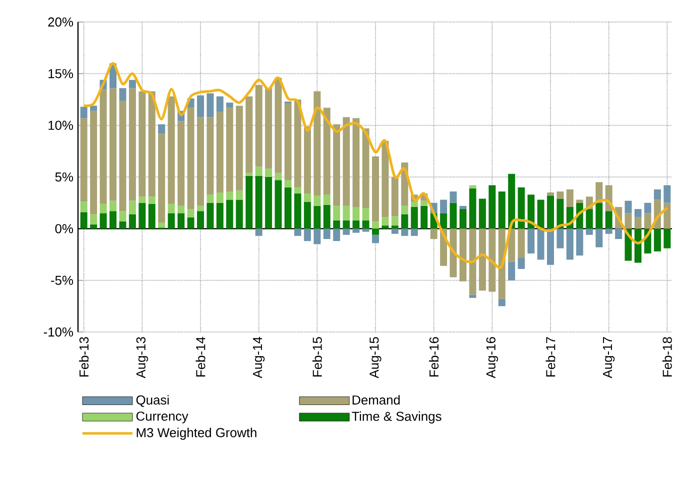 This screenshot has width=687, height=480. Describe the element at coordinates (61, 73) in the screenshot. I see `y-tick-label: 15%` at that location.